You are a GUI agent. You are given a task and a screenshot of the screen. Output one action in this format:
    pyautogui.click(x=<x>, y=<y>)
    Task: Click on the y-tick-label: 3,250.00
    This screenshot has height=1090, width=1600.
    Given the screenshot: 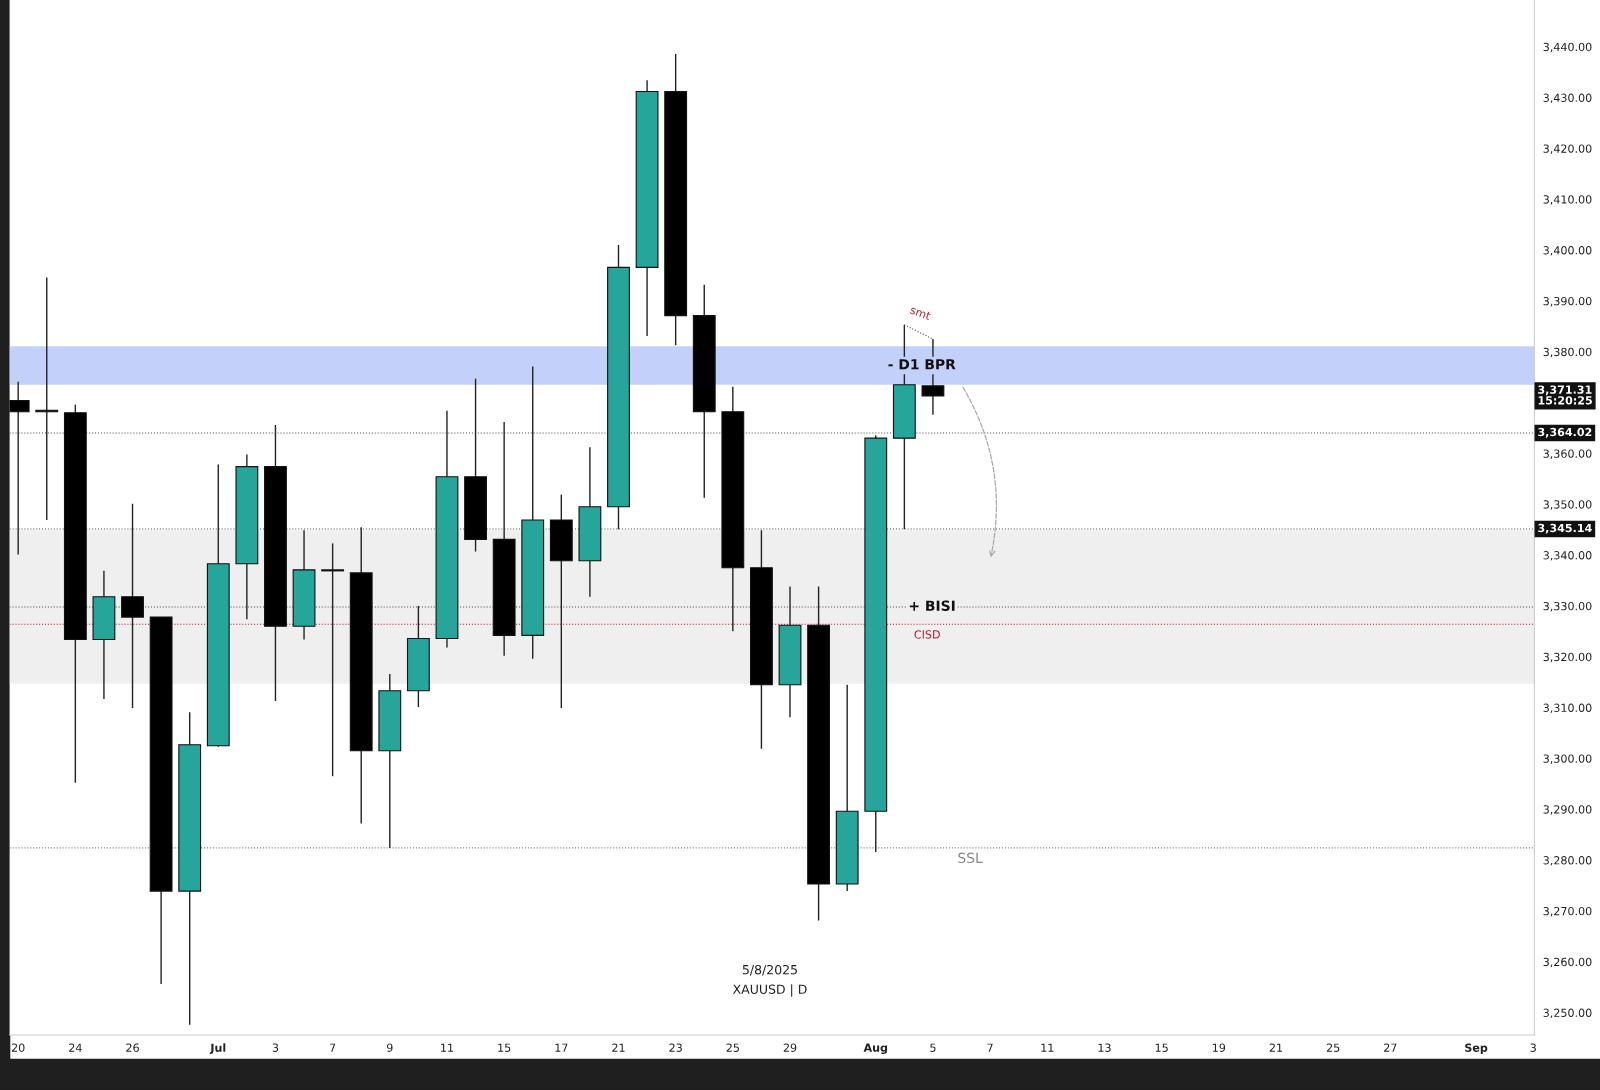 What is the action you would take?
    pyautogui.click(x=1567, y=1013)
    